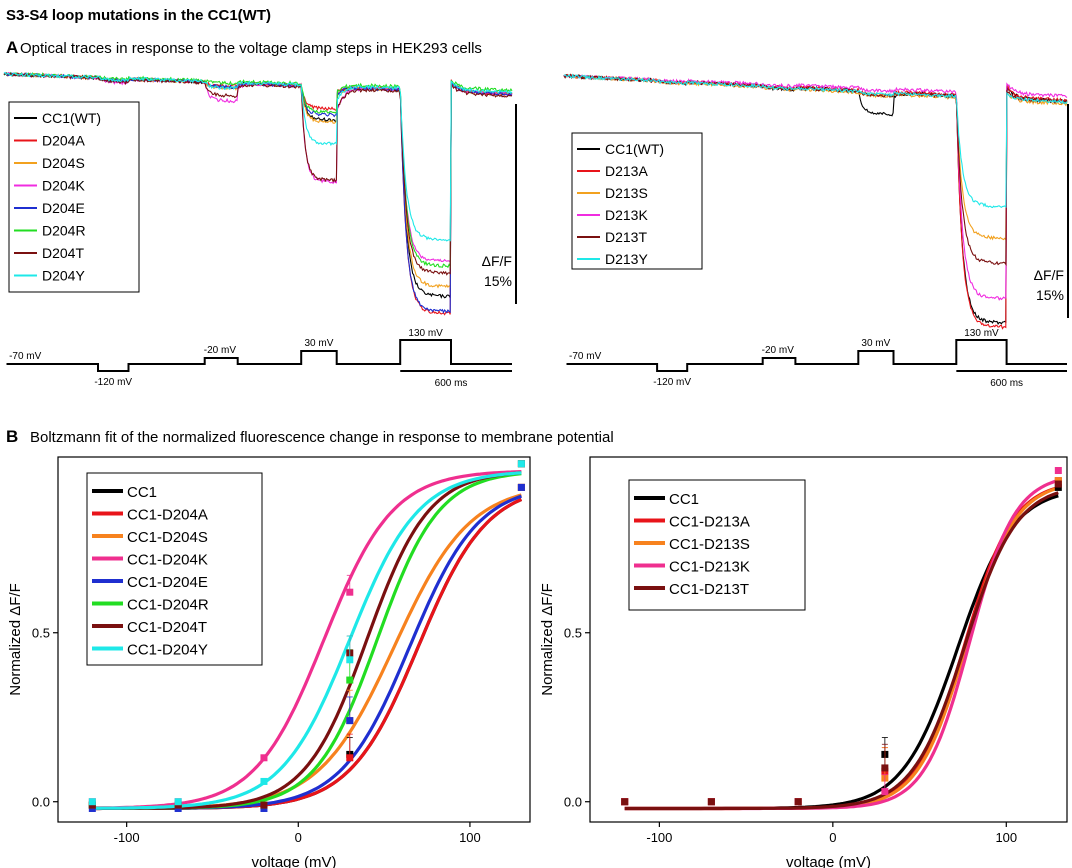 The height and width of the screenshot is (868, 1072). I want to click on right-x-tick-label: -100, so click(659, 837).